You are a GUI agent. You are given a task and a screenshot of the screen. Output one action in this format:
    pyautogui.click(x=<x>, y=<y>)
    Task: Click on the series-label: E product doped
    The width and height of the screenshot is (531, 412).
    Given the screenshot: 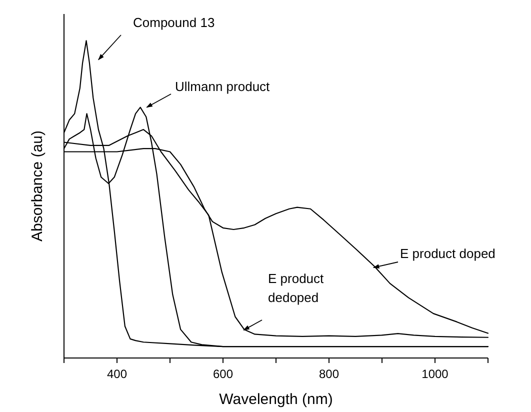 What is the action you would take?
    pyautogui.click(x=448, y=253)
    